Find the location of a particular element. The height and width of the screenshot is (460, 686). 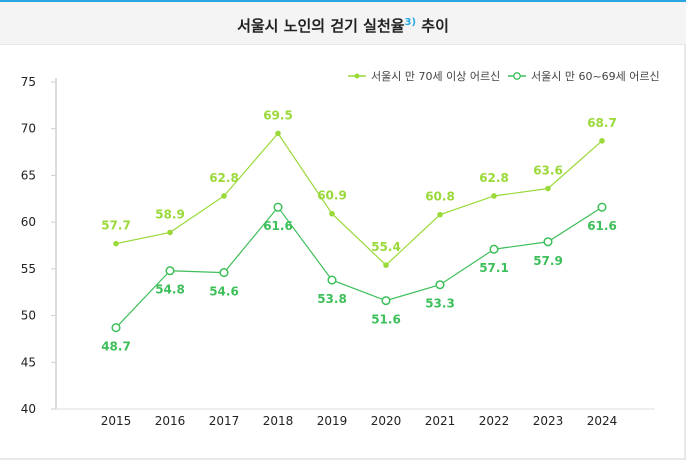

y-tick-label: 40 is located at coordinates (28, 409).